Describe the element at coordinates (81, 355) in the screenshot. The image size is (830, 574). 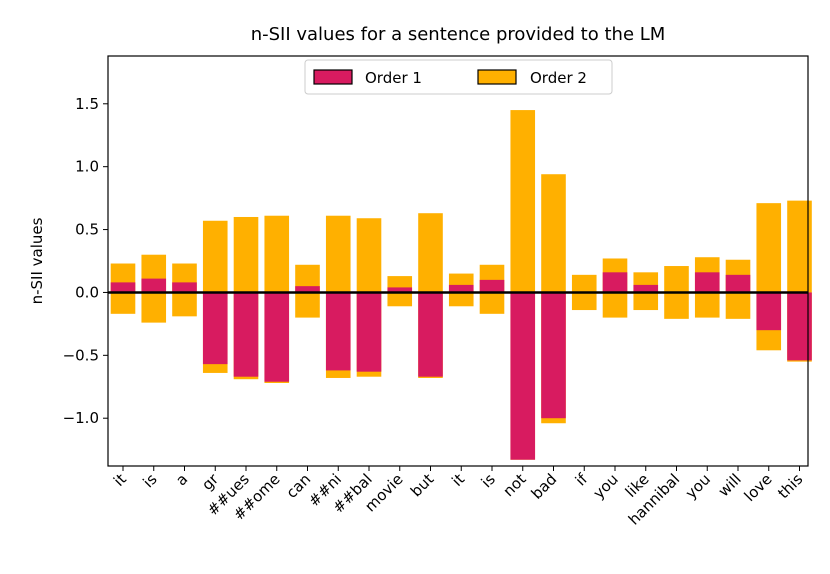
I see `y-tick-label: −0.5` at that location.